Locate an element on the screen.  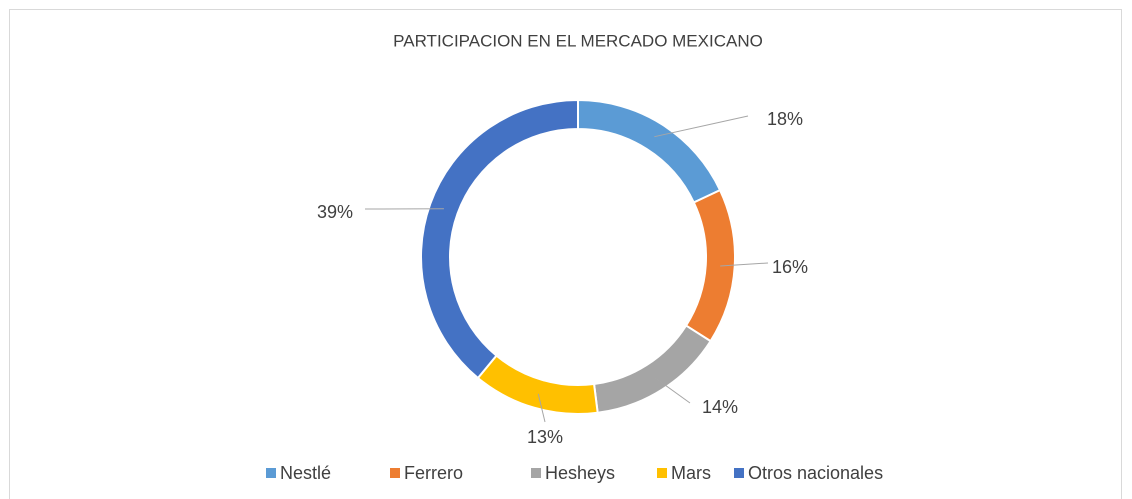
legend-label: Ferrero is located at coordinates (433, 473).